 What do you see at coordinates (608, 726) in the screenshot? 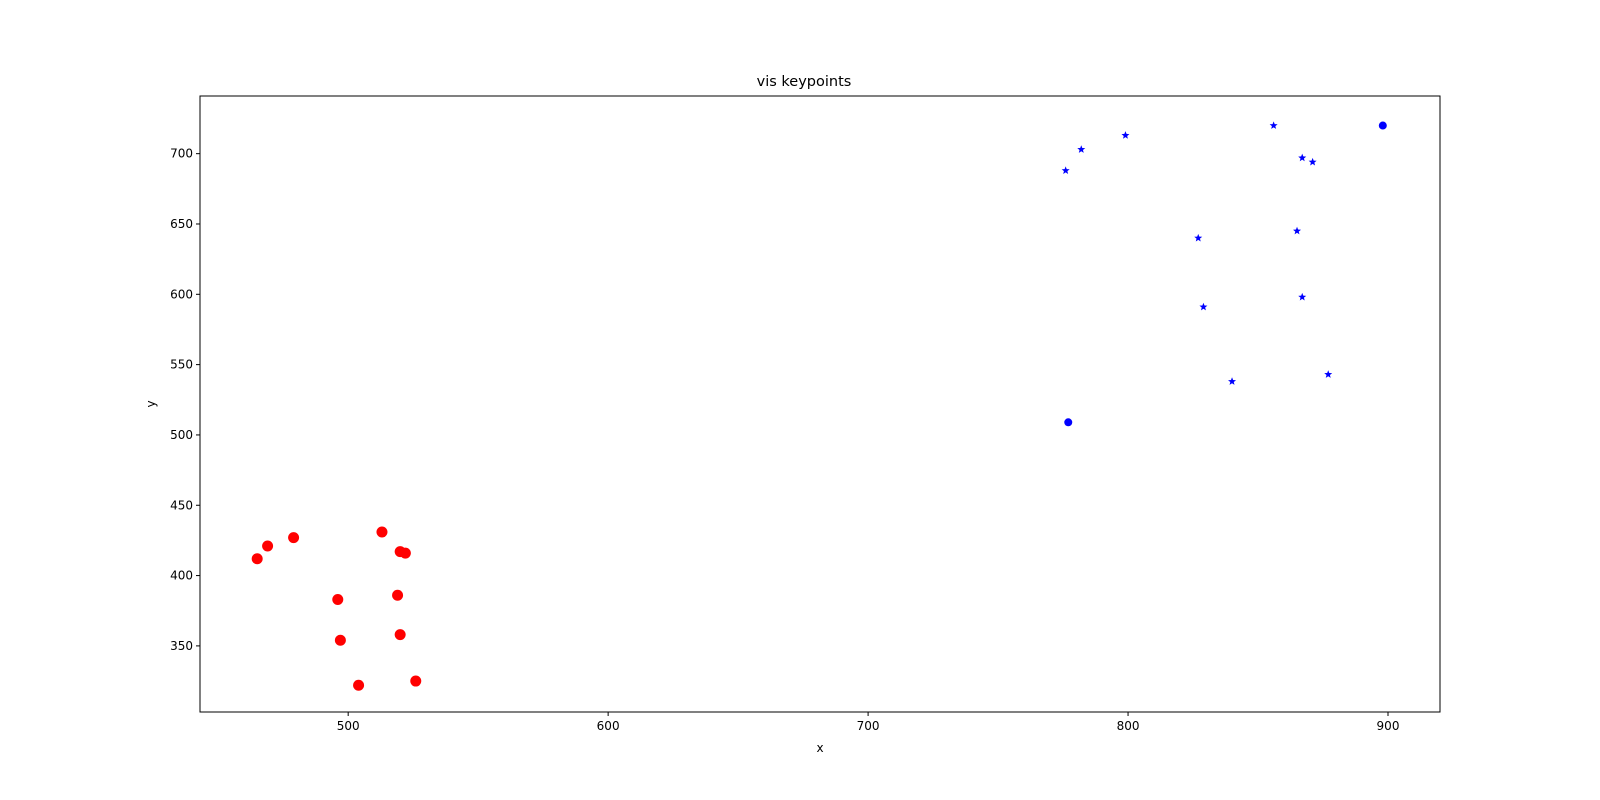
I see `x-tick-label: 600` at bounding box center [608, 726].